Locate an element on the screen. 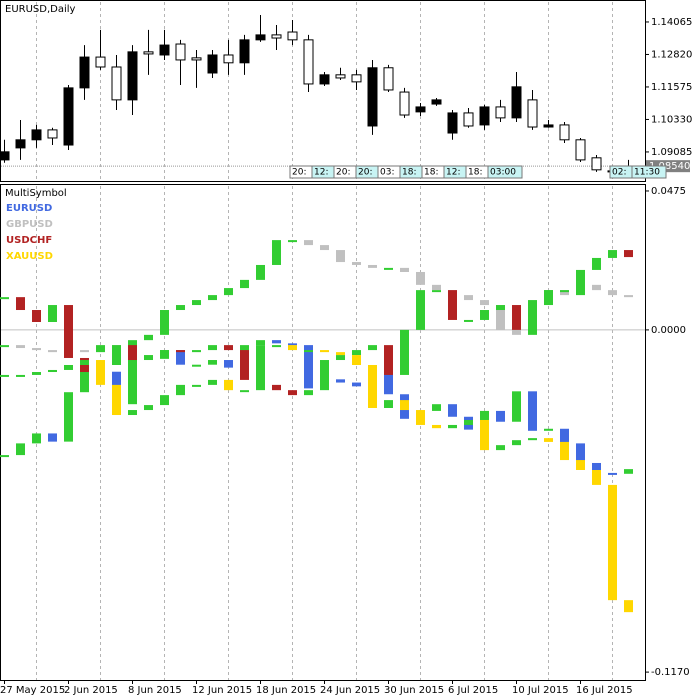  y-tick-label: 0.0475 is located at coordinates (668, 191).